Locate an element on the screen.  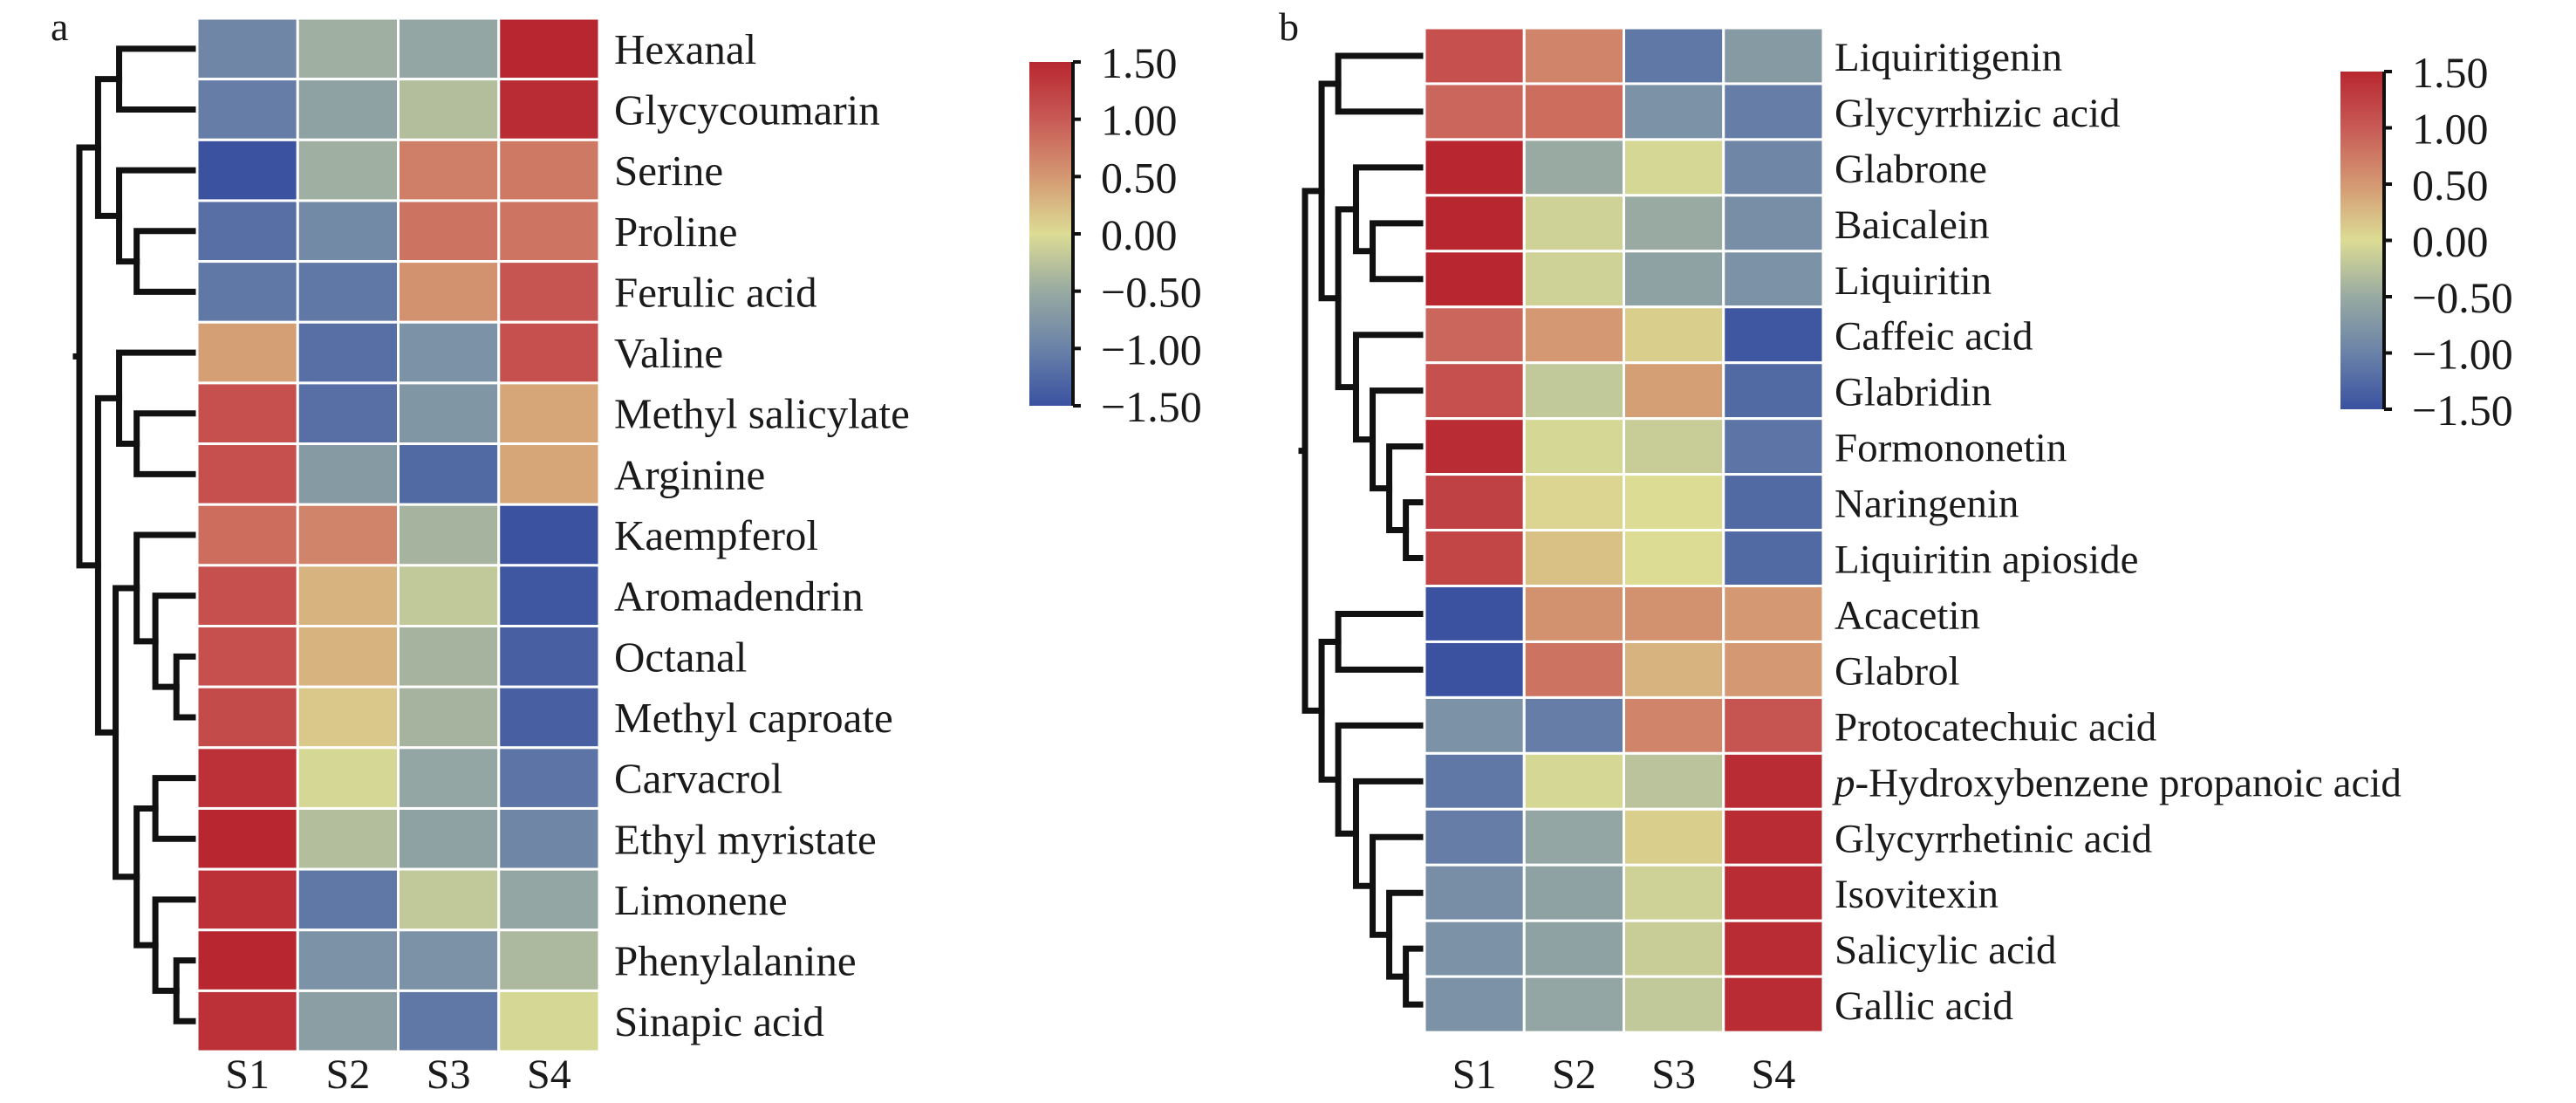
colorbar-tick-label: 1.50 is located at coordinates (1139, 62).